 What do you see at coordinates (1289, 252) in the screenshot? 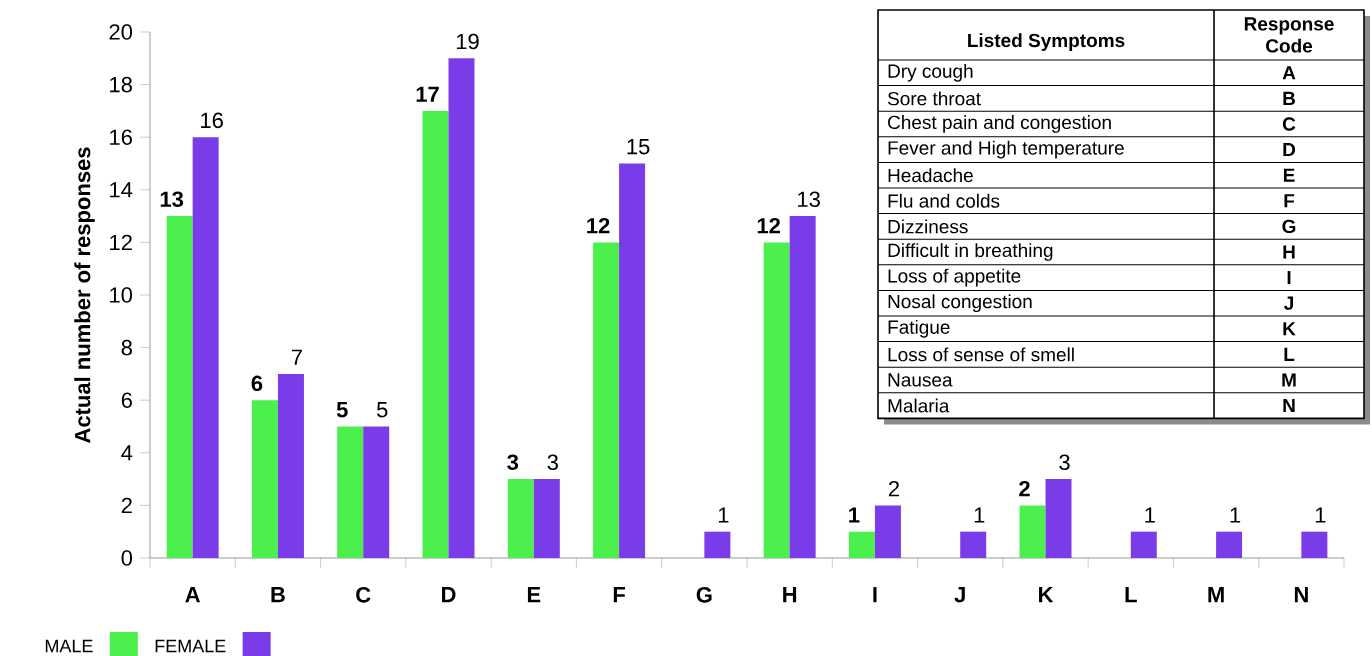
I see `category-label: H` at bounding box center [1289, 252].